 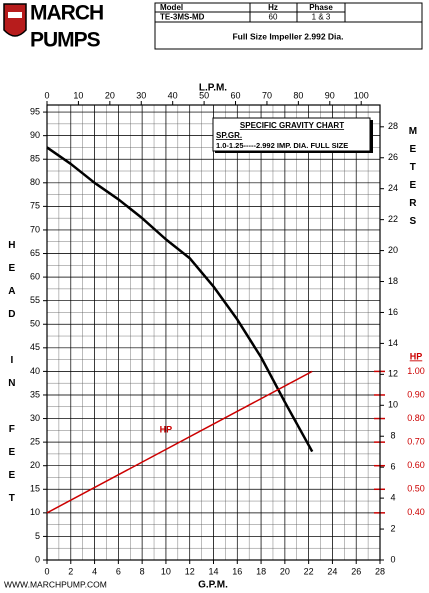 What do you see at coordinates (393, 374) in the screenshot?
I see `y2-tick-label: 12` at bounding box center [393, 374].